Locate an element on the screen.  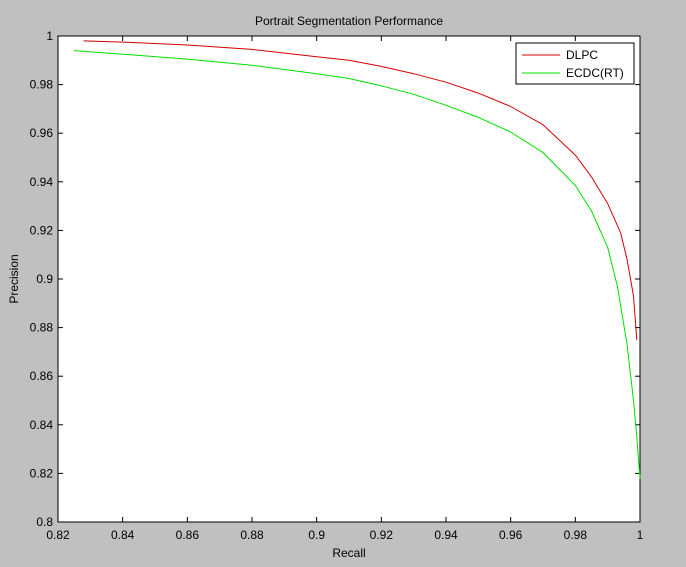
x-tick-label: 0.92 is located at coordinates (382, 535).